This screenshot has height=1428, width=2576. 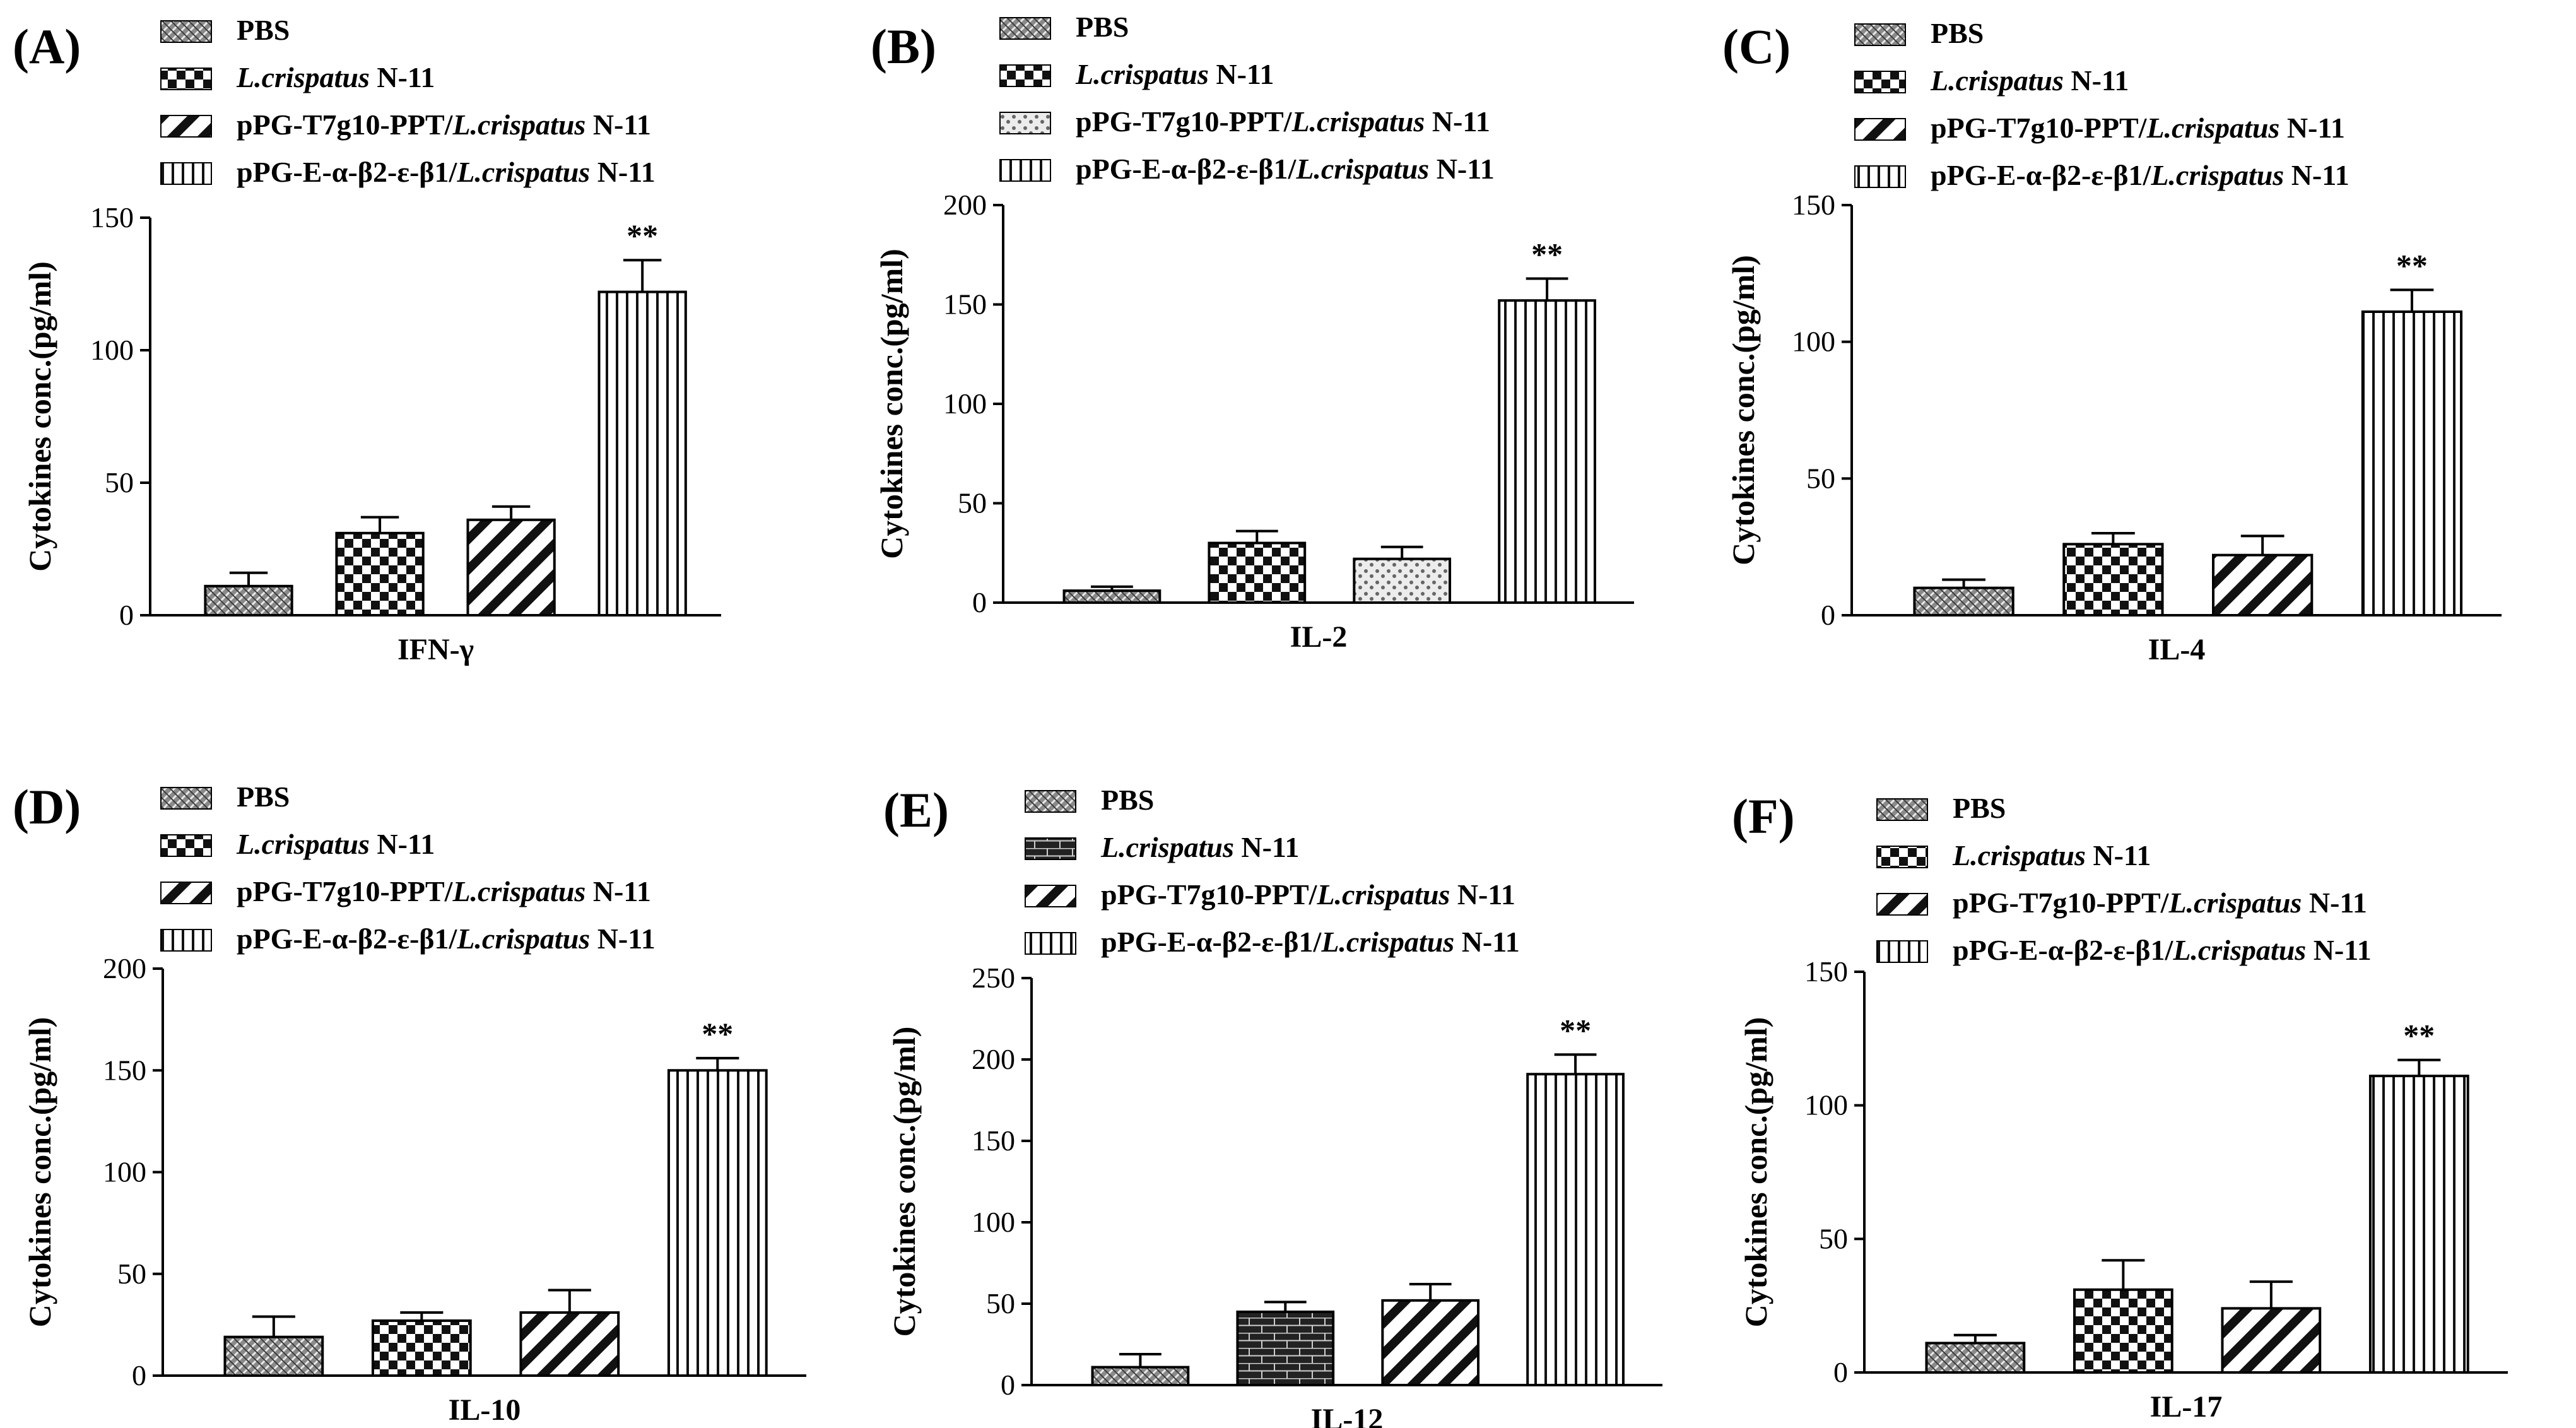 I want to click on x-axis-label: IL-17, so click(x=2186, y=1407).